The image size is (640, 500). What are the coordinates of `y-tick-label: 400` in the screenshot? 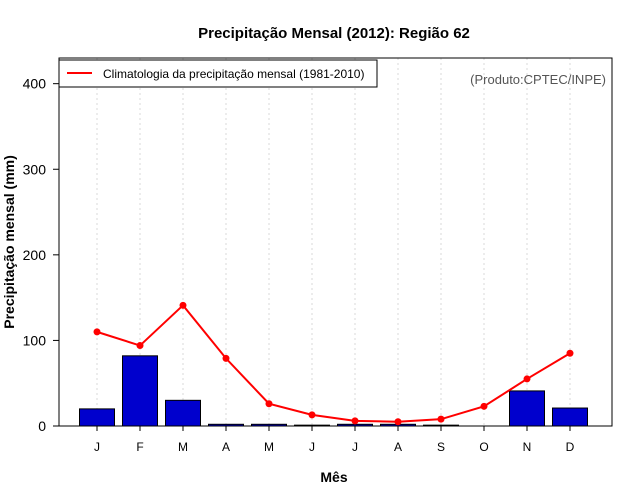 It's located at (35, 84).